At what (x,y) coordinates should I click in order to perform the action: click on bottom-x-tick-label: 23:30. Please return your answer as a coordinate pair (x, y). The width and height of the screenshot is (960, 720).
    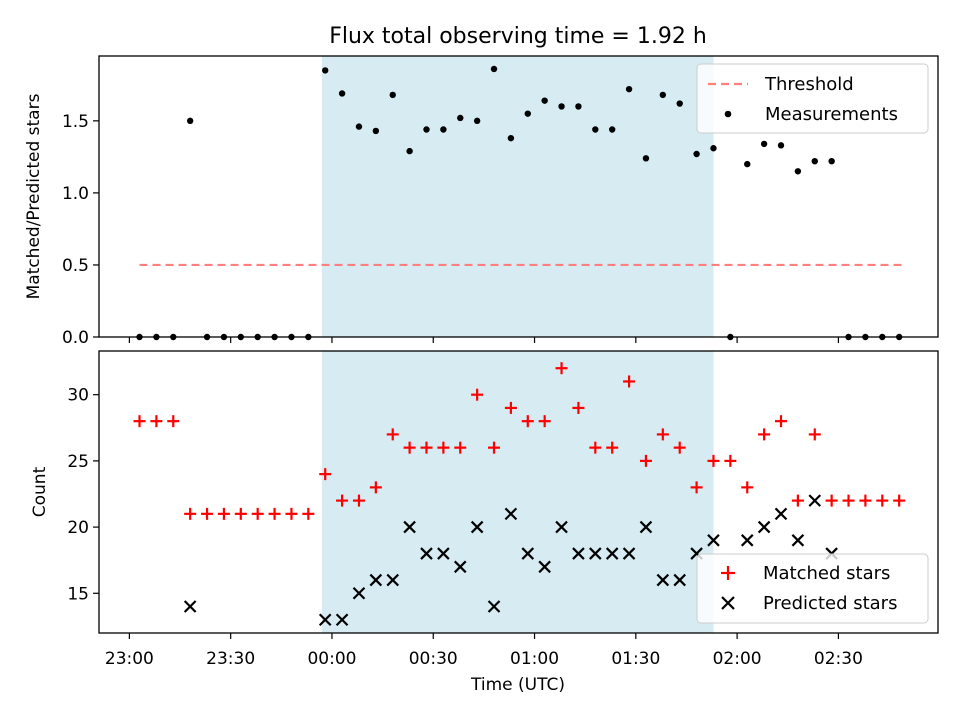
    Looking at the image, I should click on (230, 659).